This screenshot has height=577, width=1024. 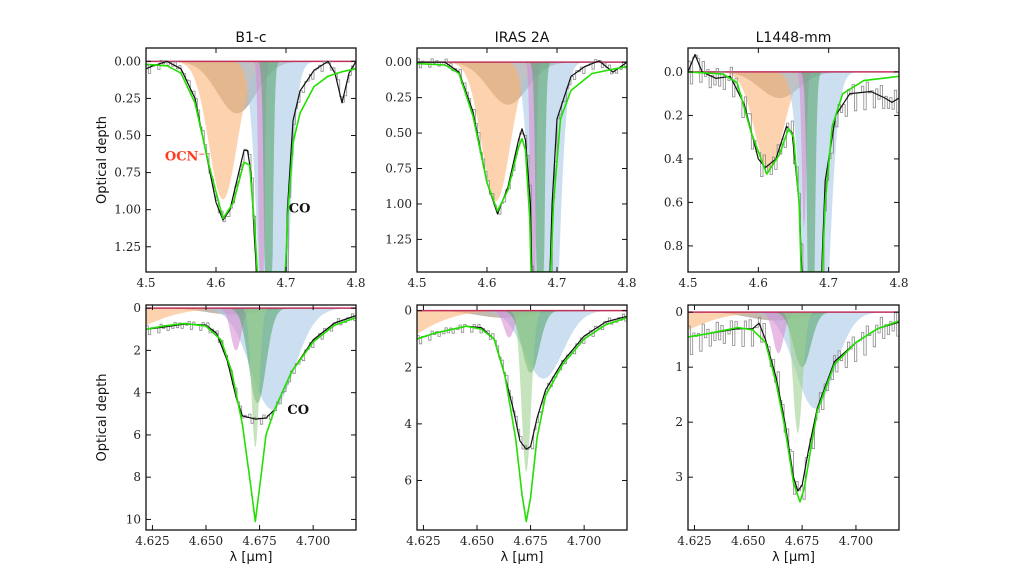 What do you see at coordinates (522, 38) in the screenshot?
I see `panel-title: IRAS 2A` at bounding box center [522, 38].